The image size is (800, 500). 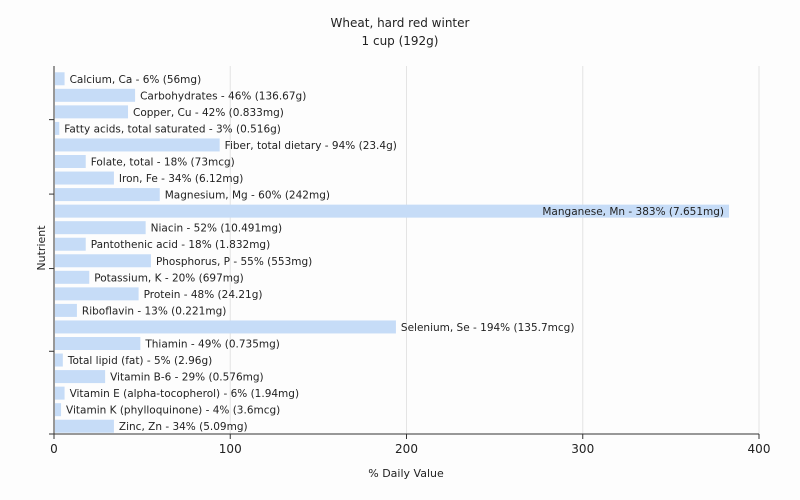 I want to click on x-tick-label: 300, so click(x=582, y=449).